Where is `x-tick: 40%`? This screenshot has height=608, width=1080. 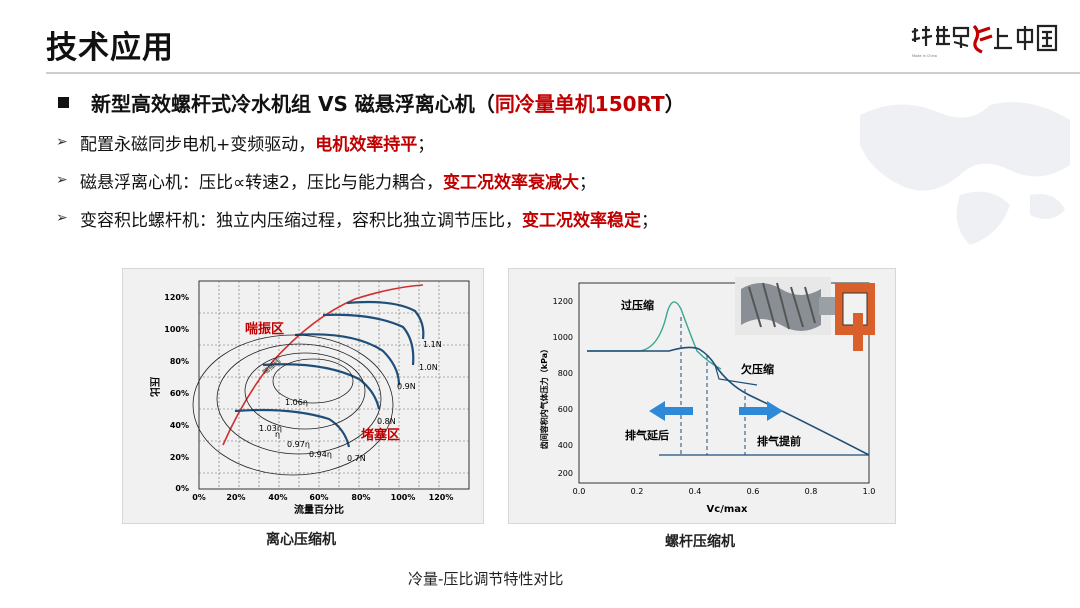
x-tick: 40% is located at coordinates (277, 497).